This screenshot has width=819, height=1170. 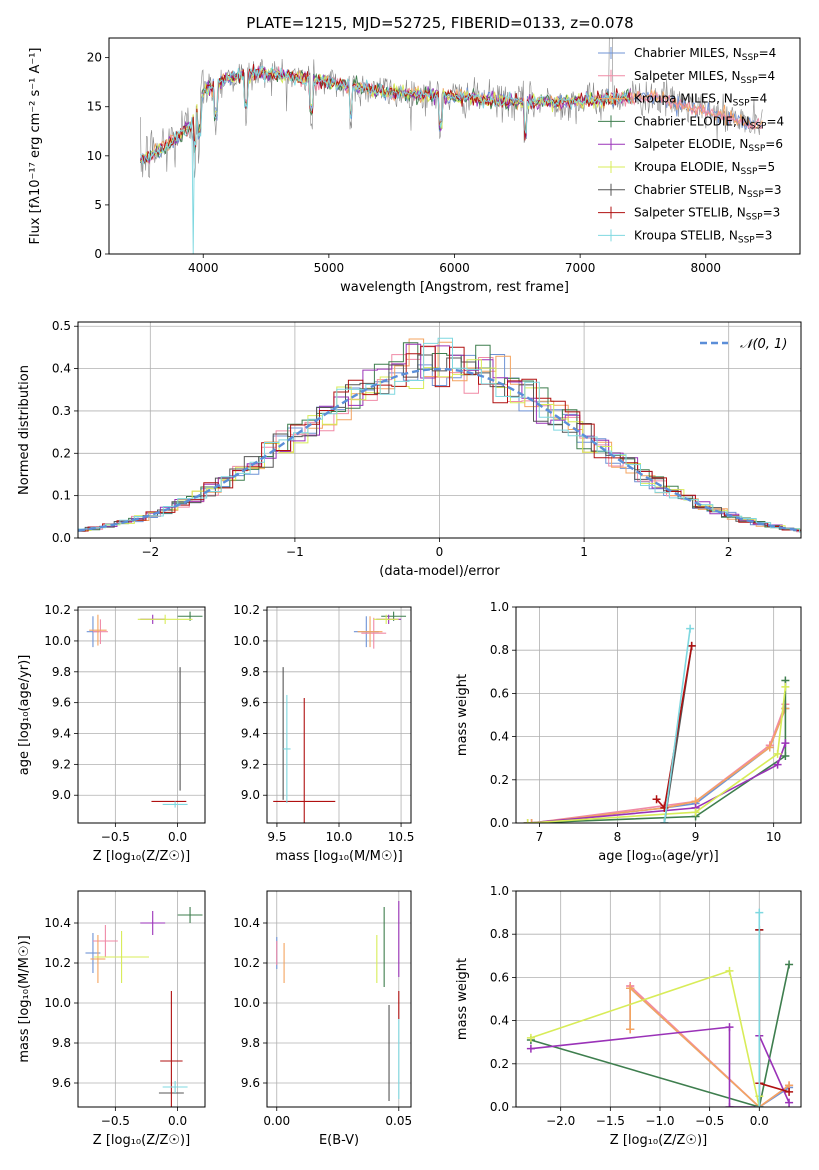 What do you see at coordinates (708, 145) in the screenshot?
I see `legend-label: Salpeter ELODIE, NSSP=6` at bounding box center [708, 145].